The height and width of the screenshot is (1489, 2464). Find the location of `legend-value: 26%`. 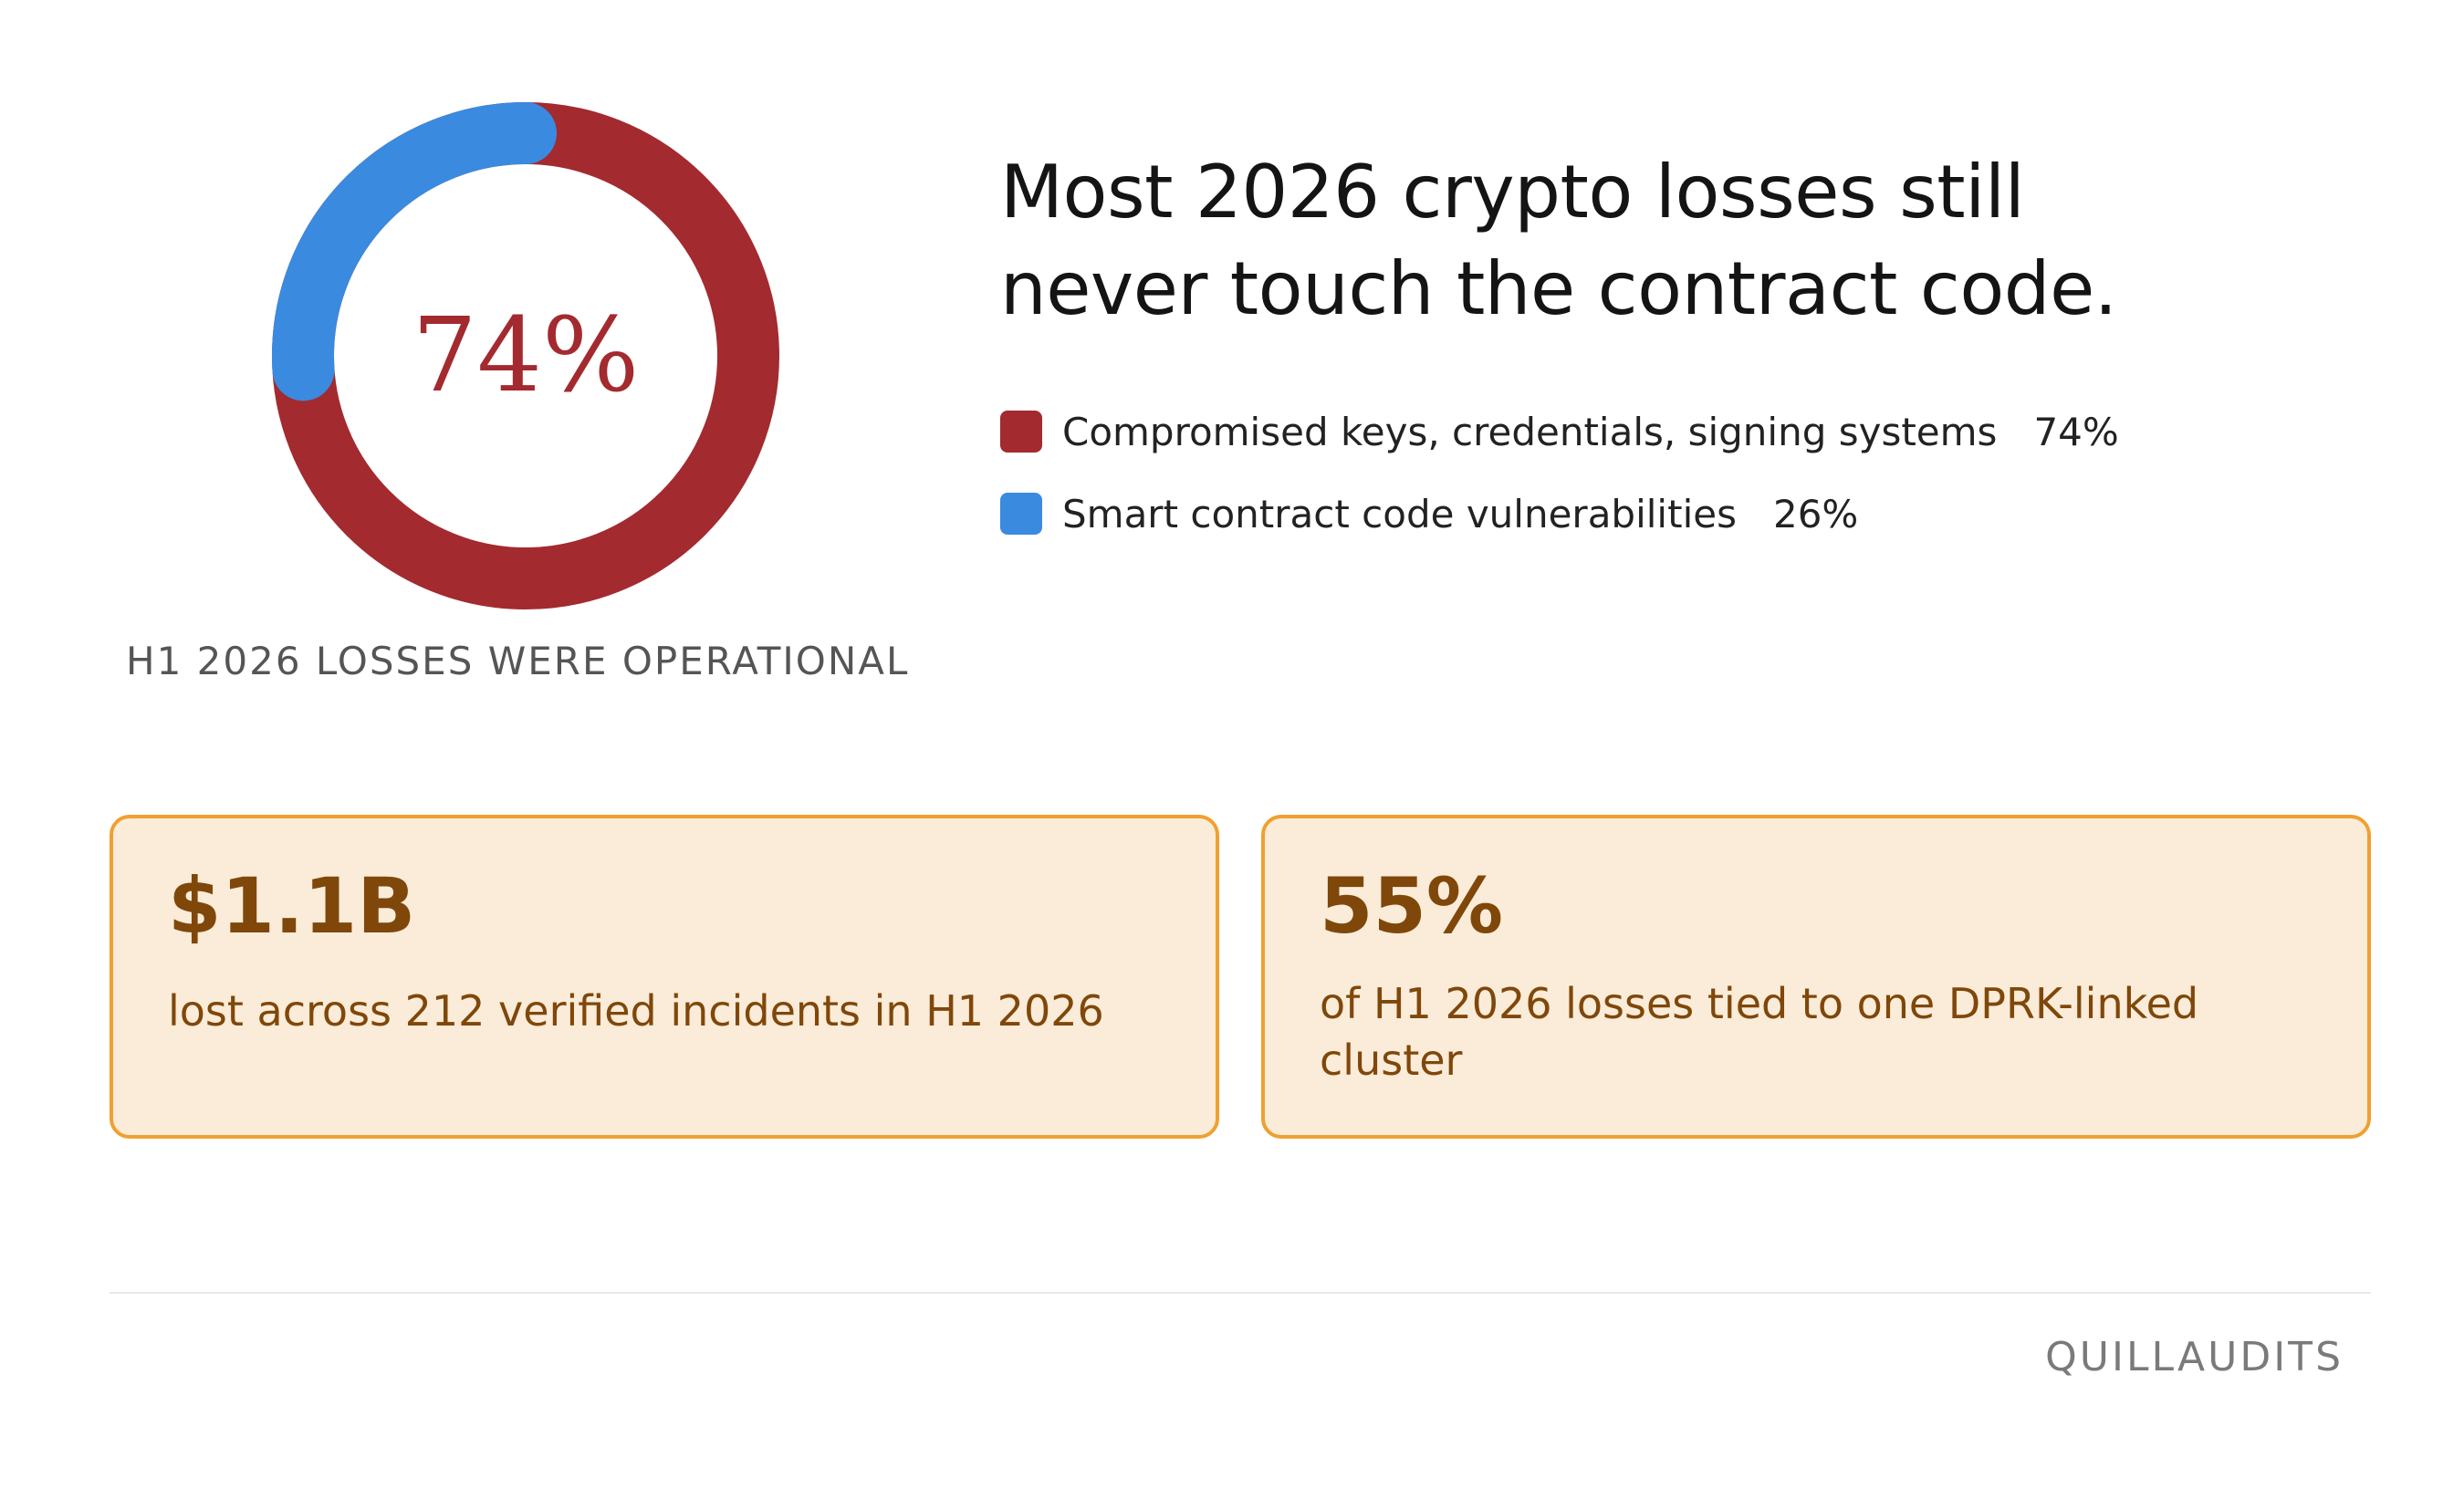

legend-value: 26% is located at coordinates (1815, 513).